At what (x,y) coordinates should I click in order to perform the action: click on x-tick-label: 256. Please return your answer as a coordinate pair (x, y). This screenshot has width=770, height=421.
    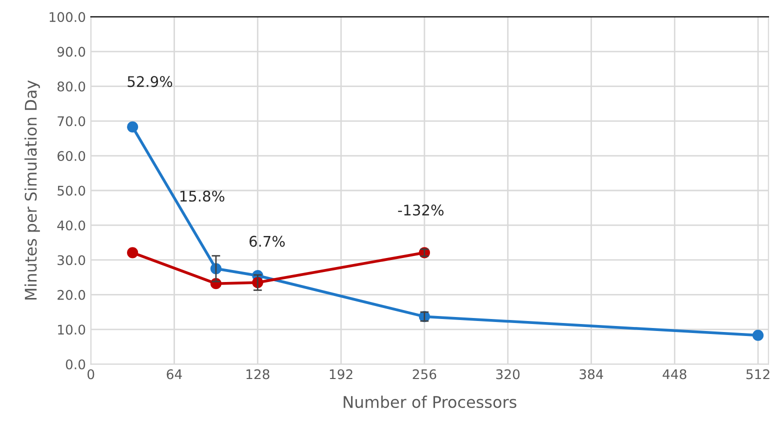
    Looking at the image, I should click on (424, 374).